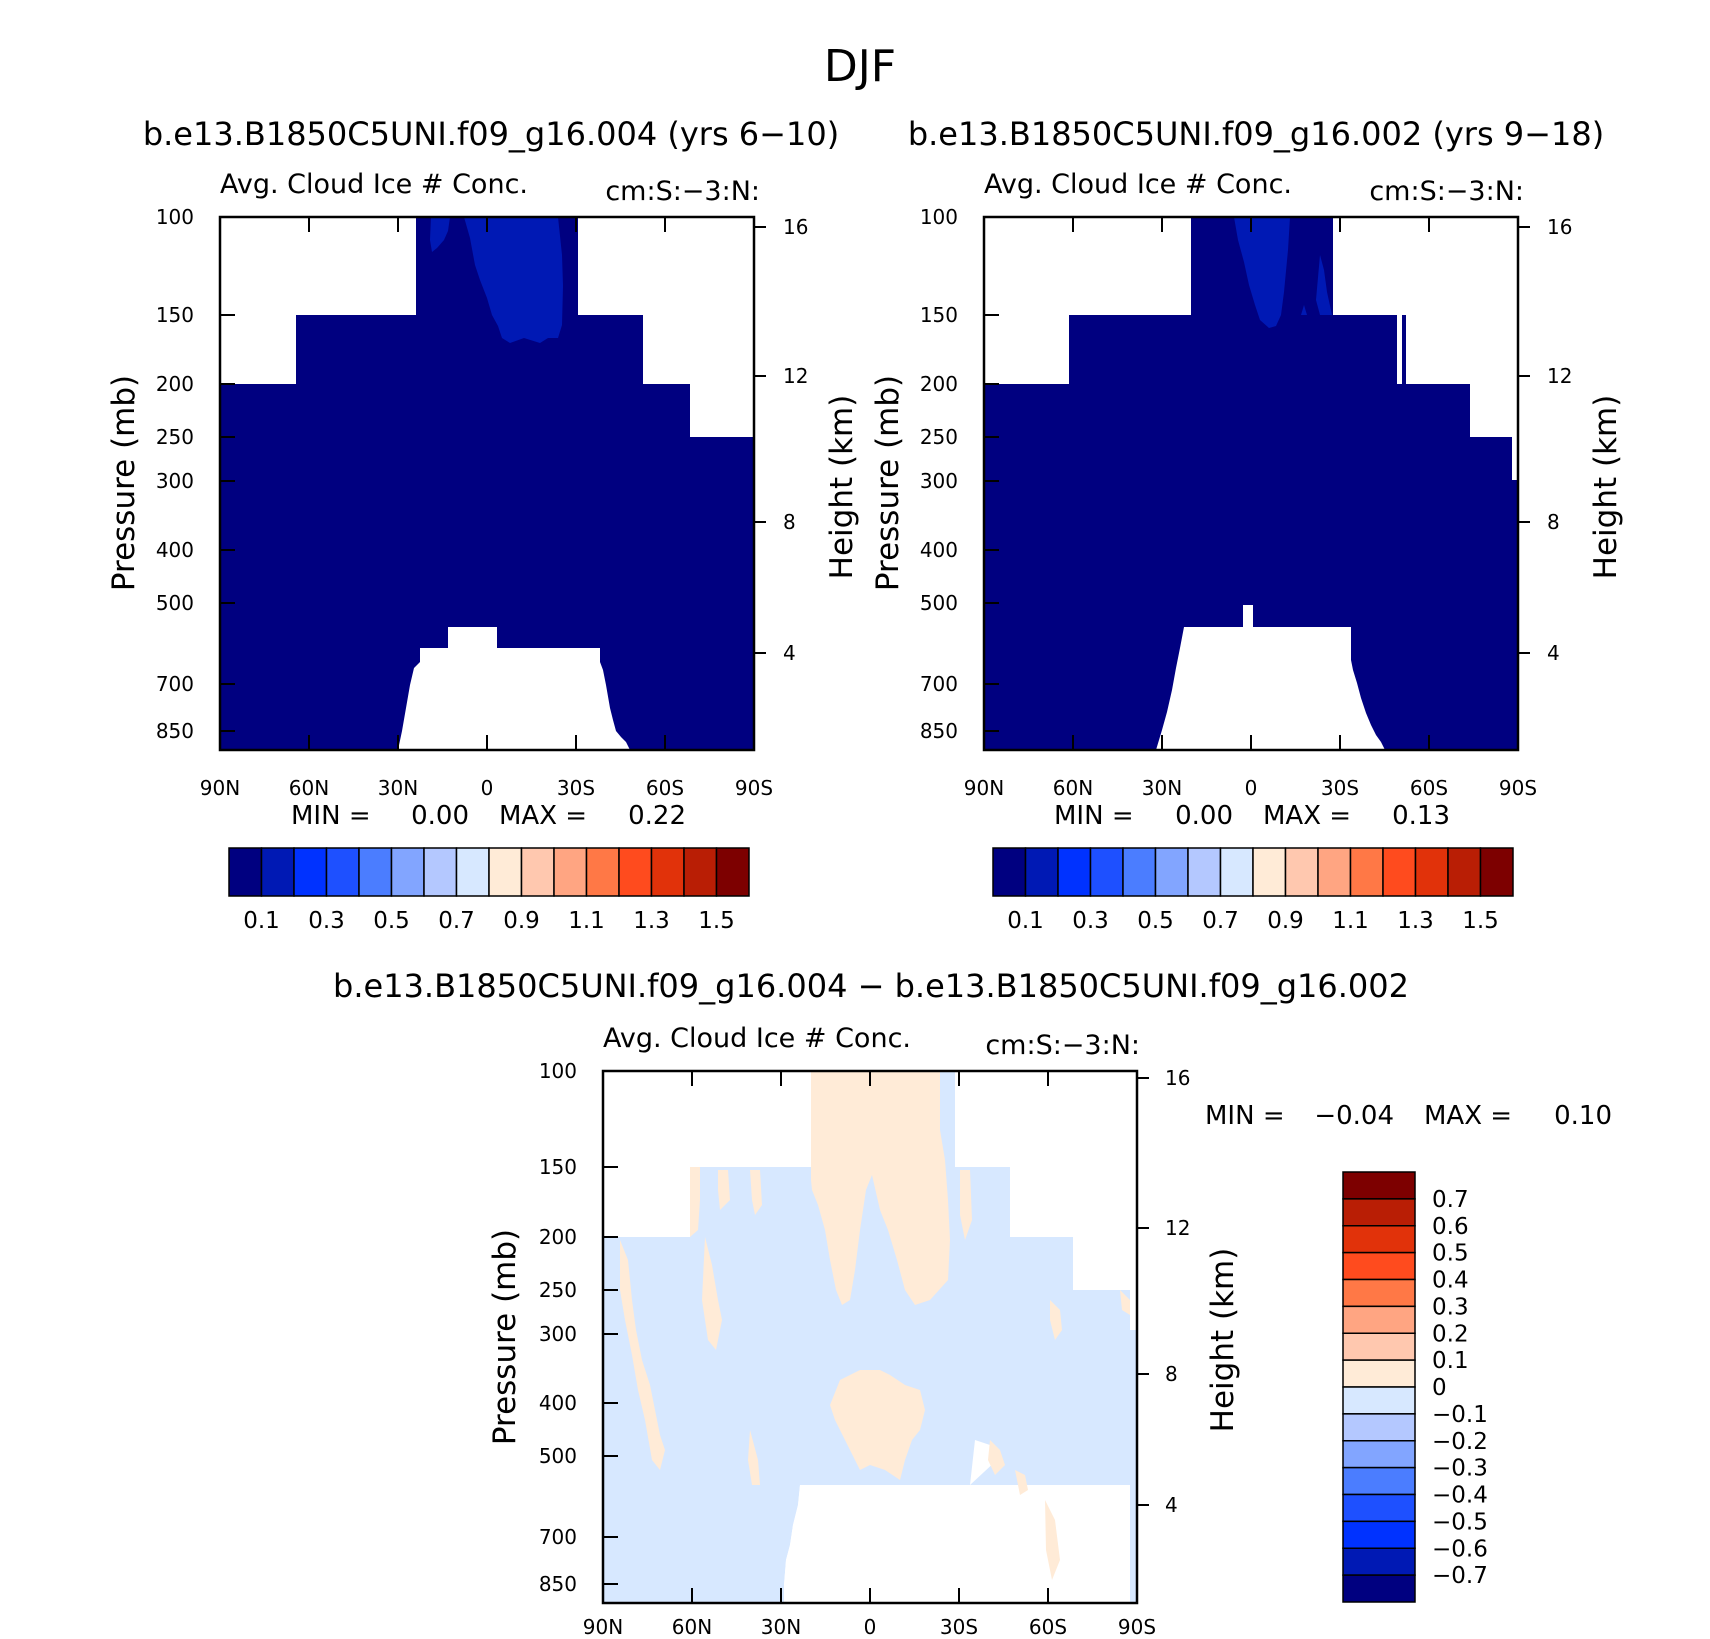 This screenshot has width=1710, height=1639. I want to click on colorbar-tick-label: 0.2, so click(1450, 1334).